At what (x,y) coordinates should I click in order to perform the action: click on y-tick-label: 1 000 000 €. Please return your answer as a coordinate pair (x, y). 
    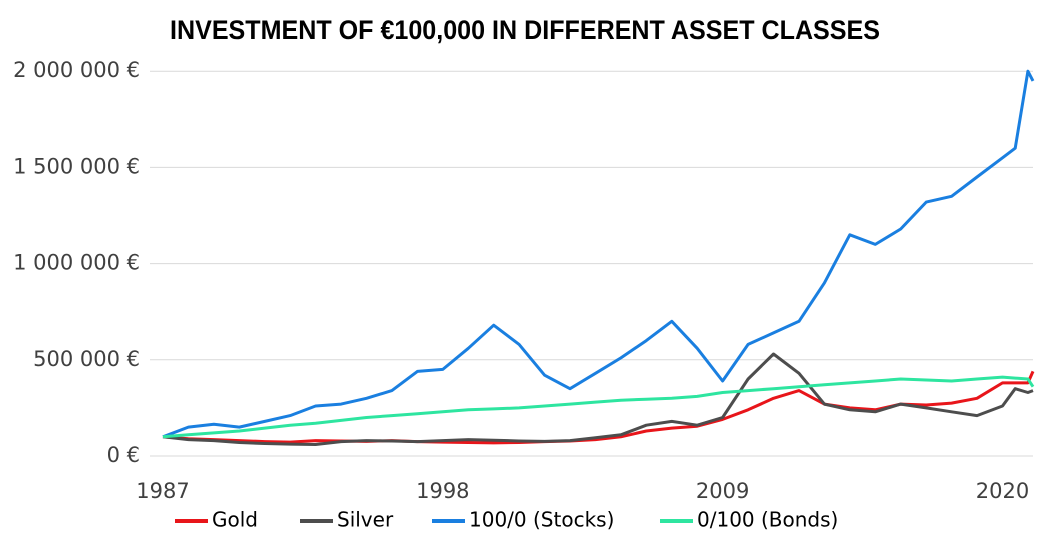
    Looking at the image, I should click on (76, 263).